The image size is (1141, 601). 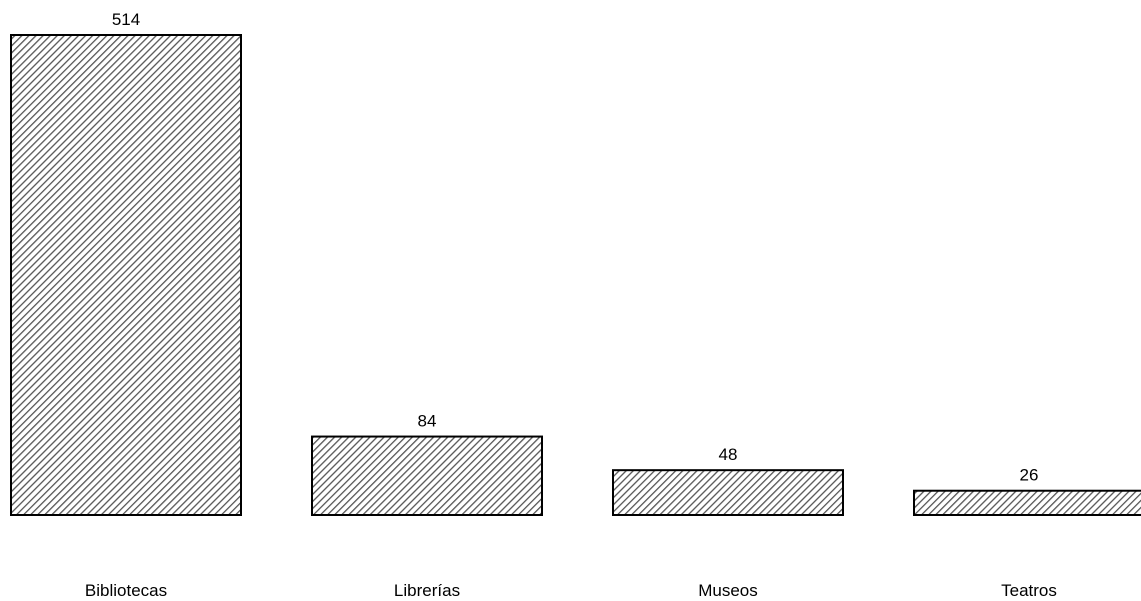 What do you see at coordinates (1027, 503) in the screenshot?
I see `bar-teatros` at bounding box center [1027, 503].